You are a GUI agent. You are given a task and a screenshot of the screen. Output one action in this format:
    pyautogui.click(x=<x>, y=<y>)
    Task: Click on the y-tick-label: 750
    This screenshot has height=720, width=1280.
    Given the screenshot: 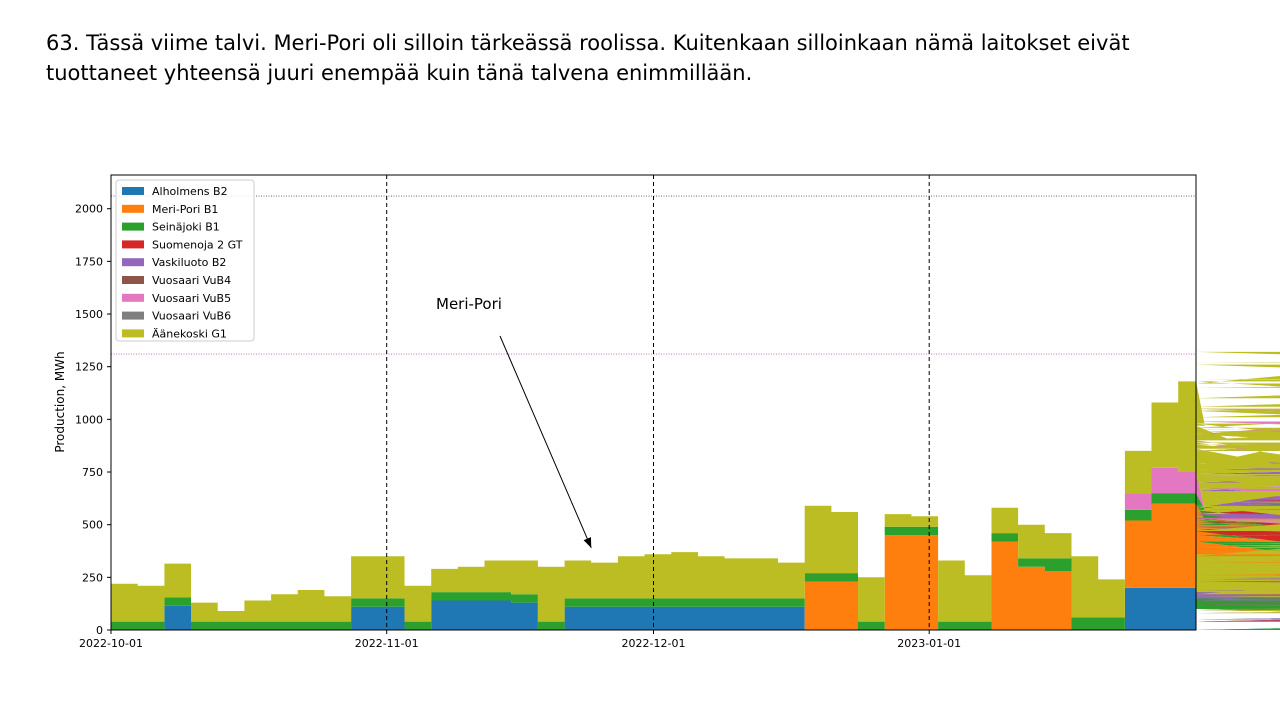 What is the action you would take?
    pyautogui.click(x=92, y=472)
    